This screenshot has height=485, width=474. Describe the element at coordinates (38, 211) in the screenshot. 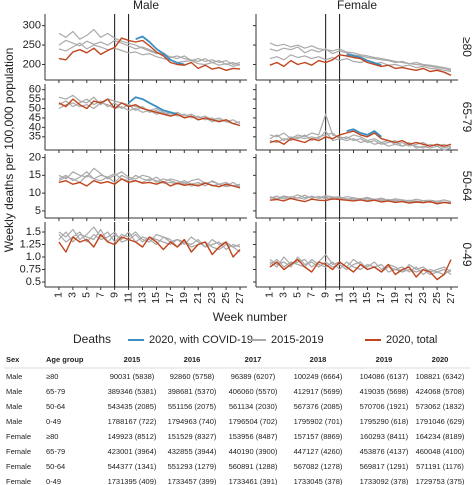

I see `y-tick-label: 5` at that location.